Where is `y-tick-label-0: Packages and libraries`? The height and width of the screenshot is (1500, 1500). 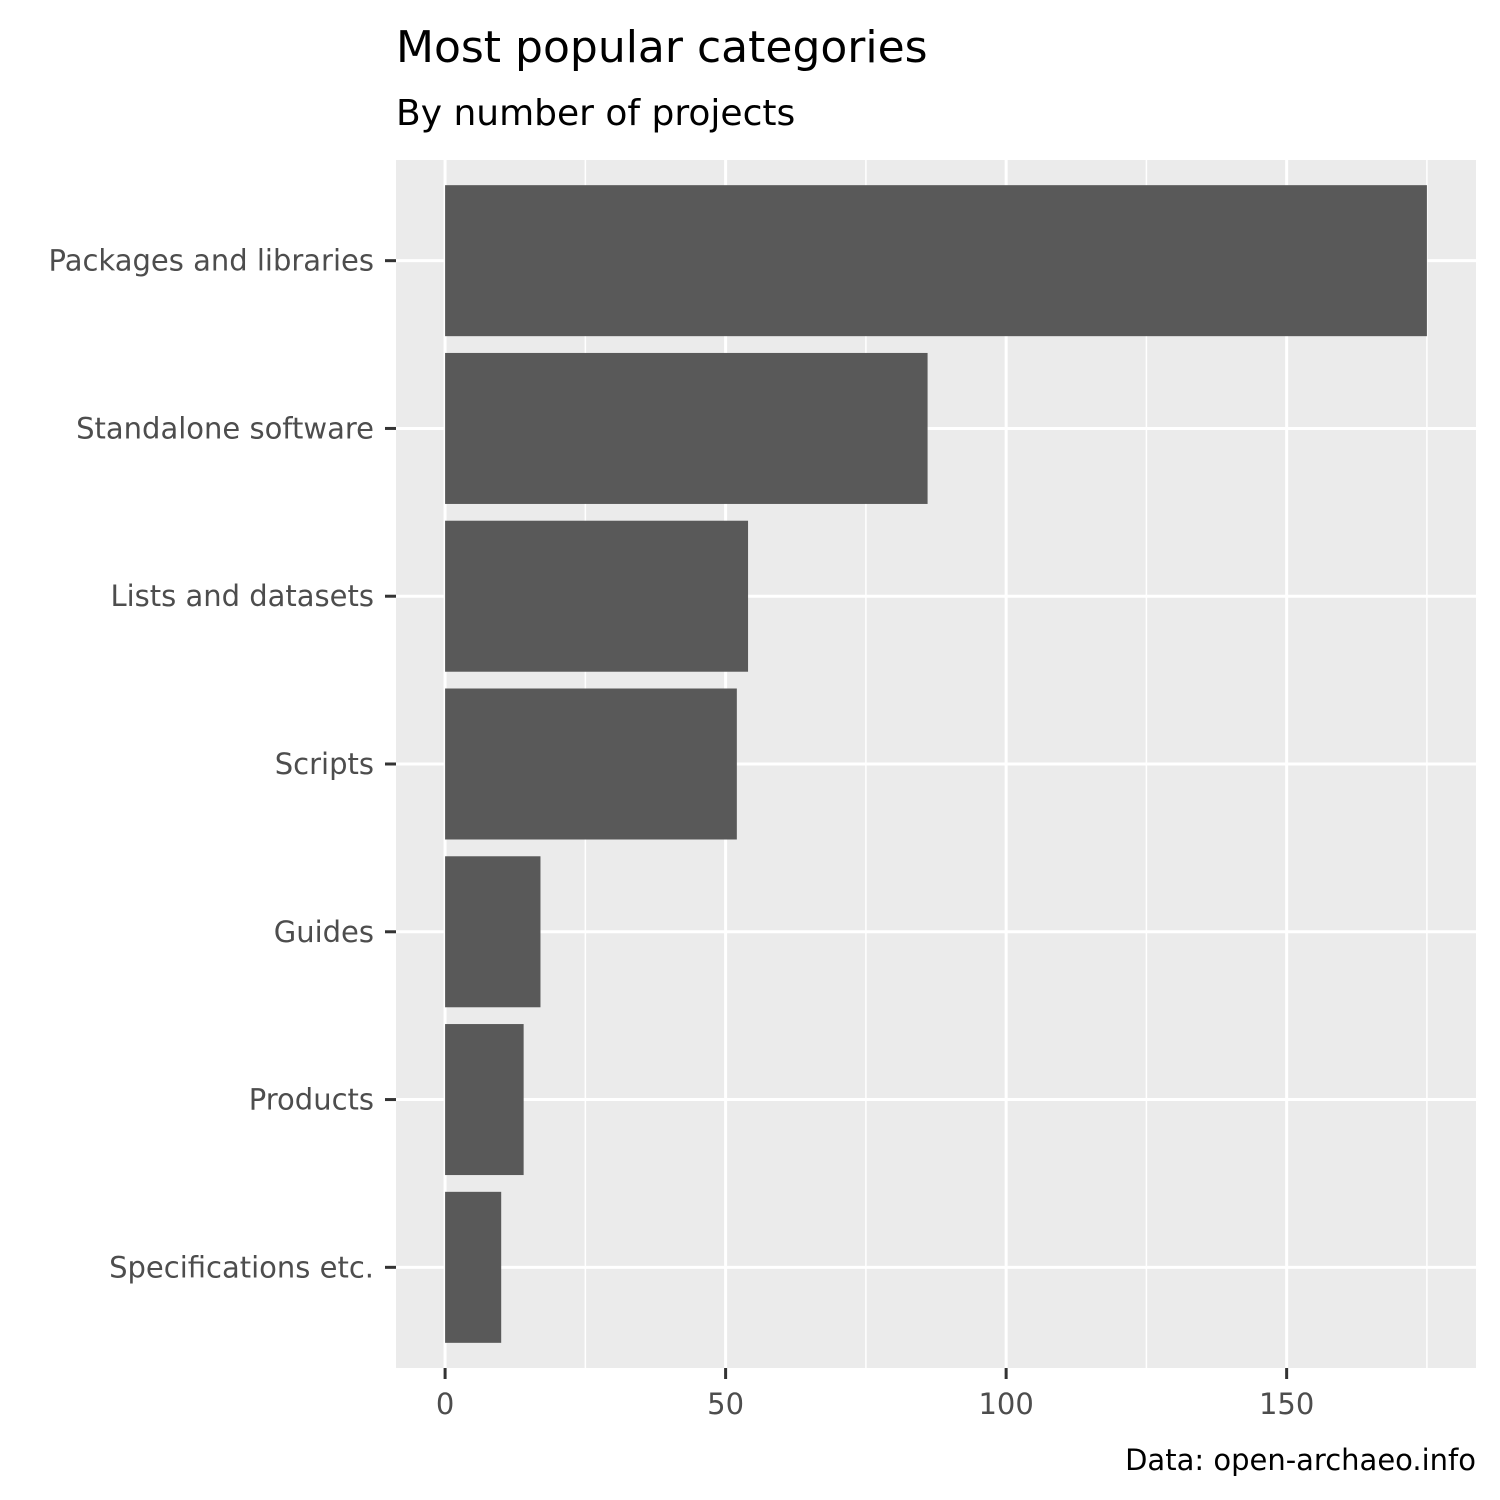
y-tick-label-0: Packages and libraries is located at coordinates (211, 261).